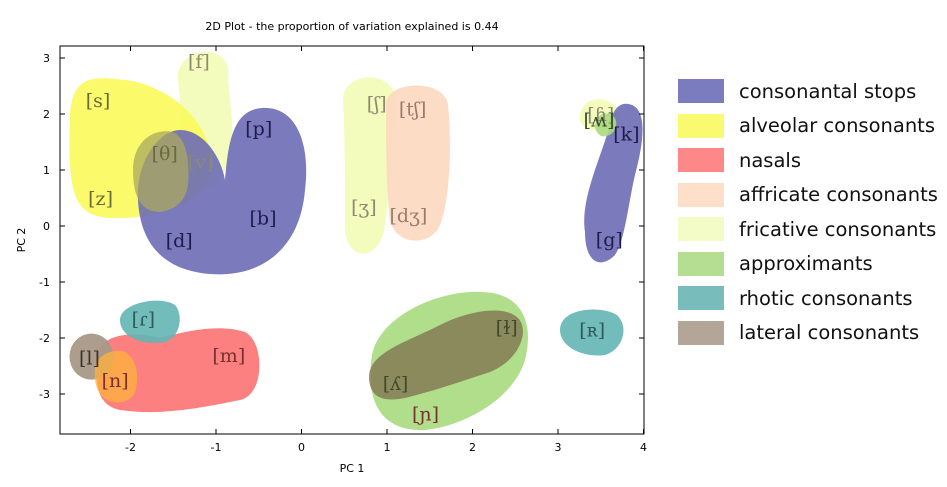 This screenshot has height=487, width=947. I want to click on legend-label: lateral consonants, so click(829, 333).